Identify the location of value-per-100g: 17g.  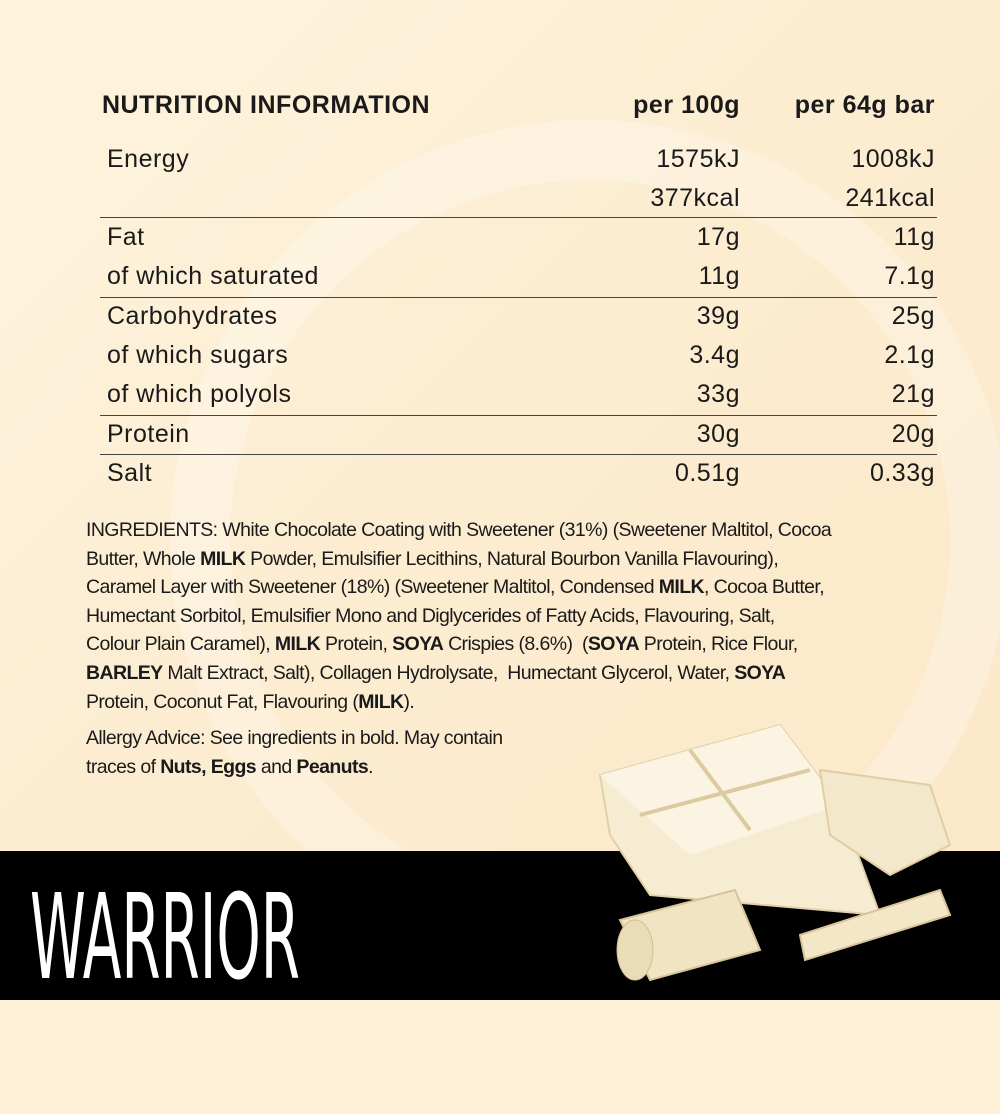
(718, 237).